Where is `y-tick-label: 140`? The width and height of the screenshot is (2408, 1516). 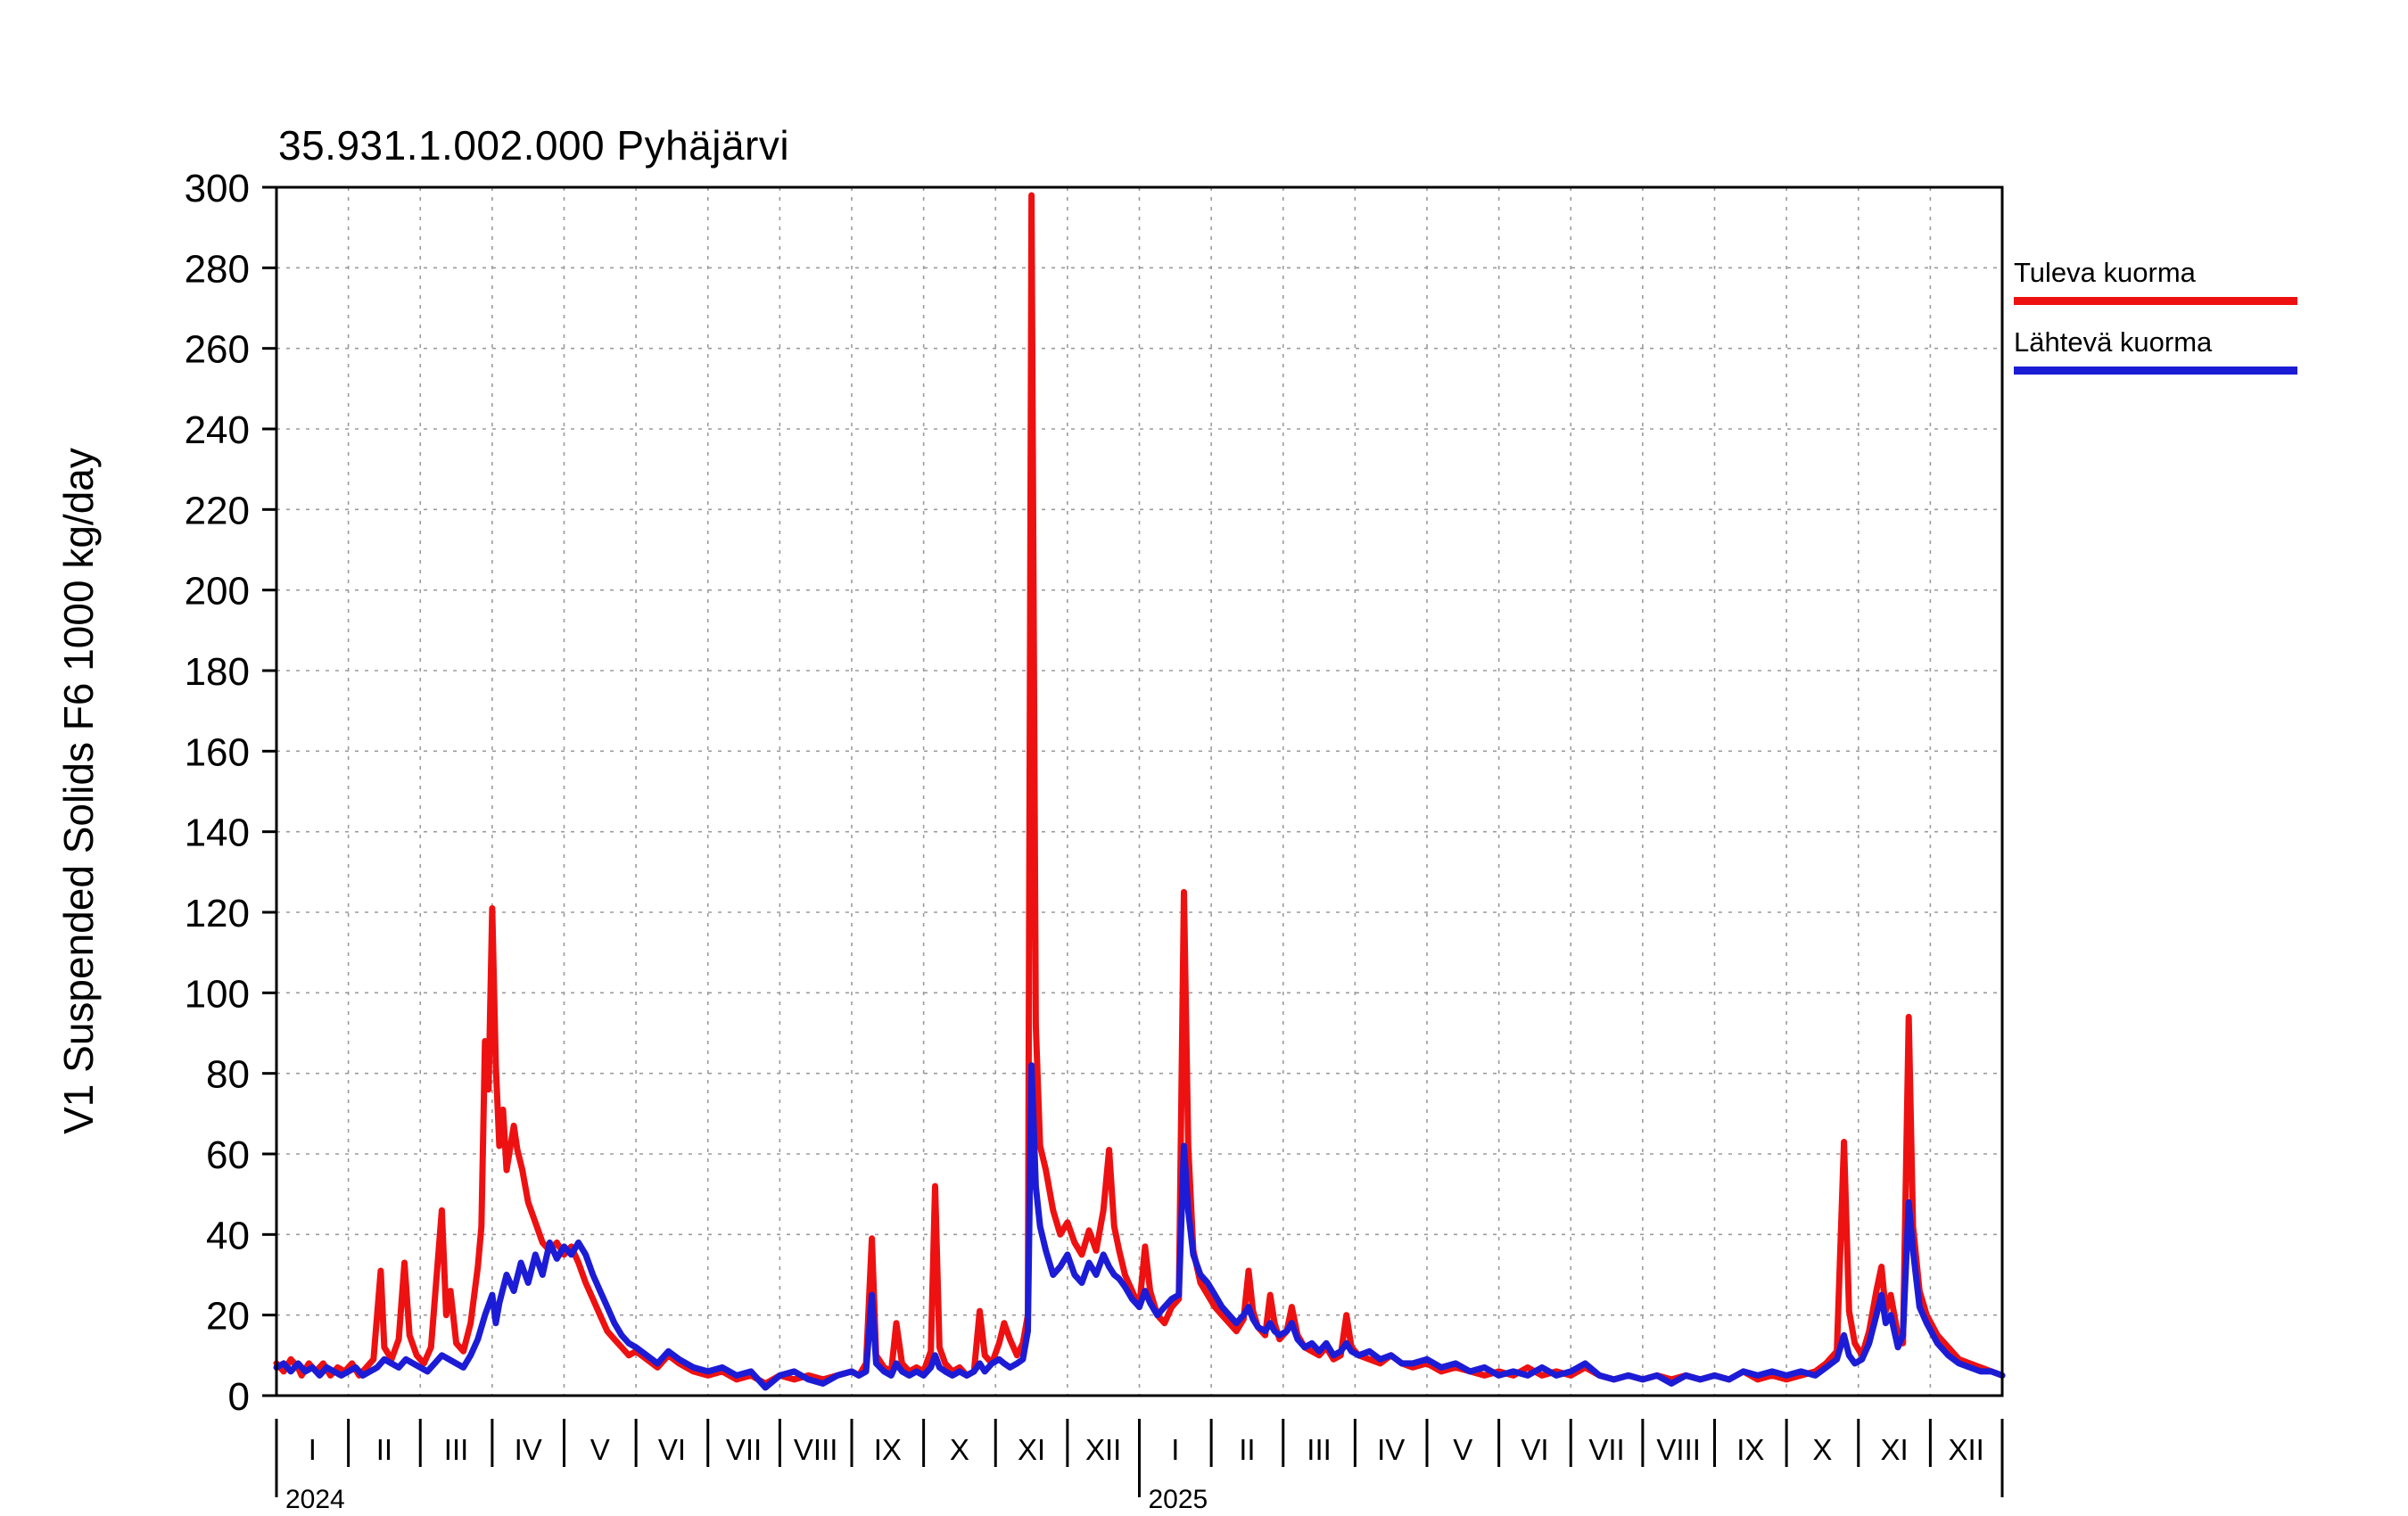 y-tick-label: 140 is located at coordinates (217, 833).